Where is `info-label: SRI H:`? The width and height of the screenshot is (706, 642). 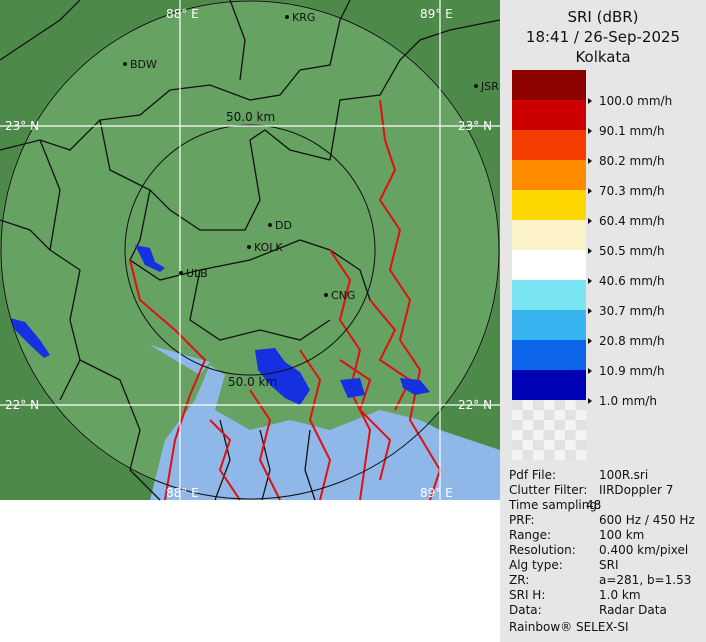 info-label: SRI H: is located at coordinates (527, 595).